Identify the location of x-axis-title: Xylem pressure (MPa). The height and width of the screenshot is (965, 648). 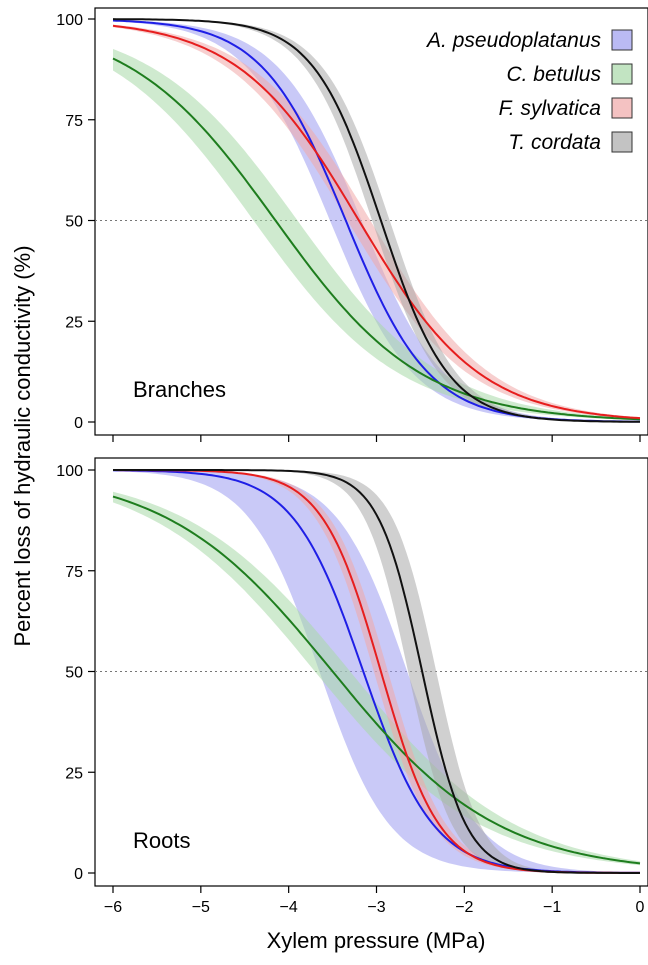
(376, 940).